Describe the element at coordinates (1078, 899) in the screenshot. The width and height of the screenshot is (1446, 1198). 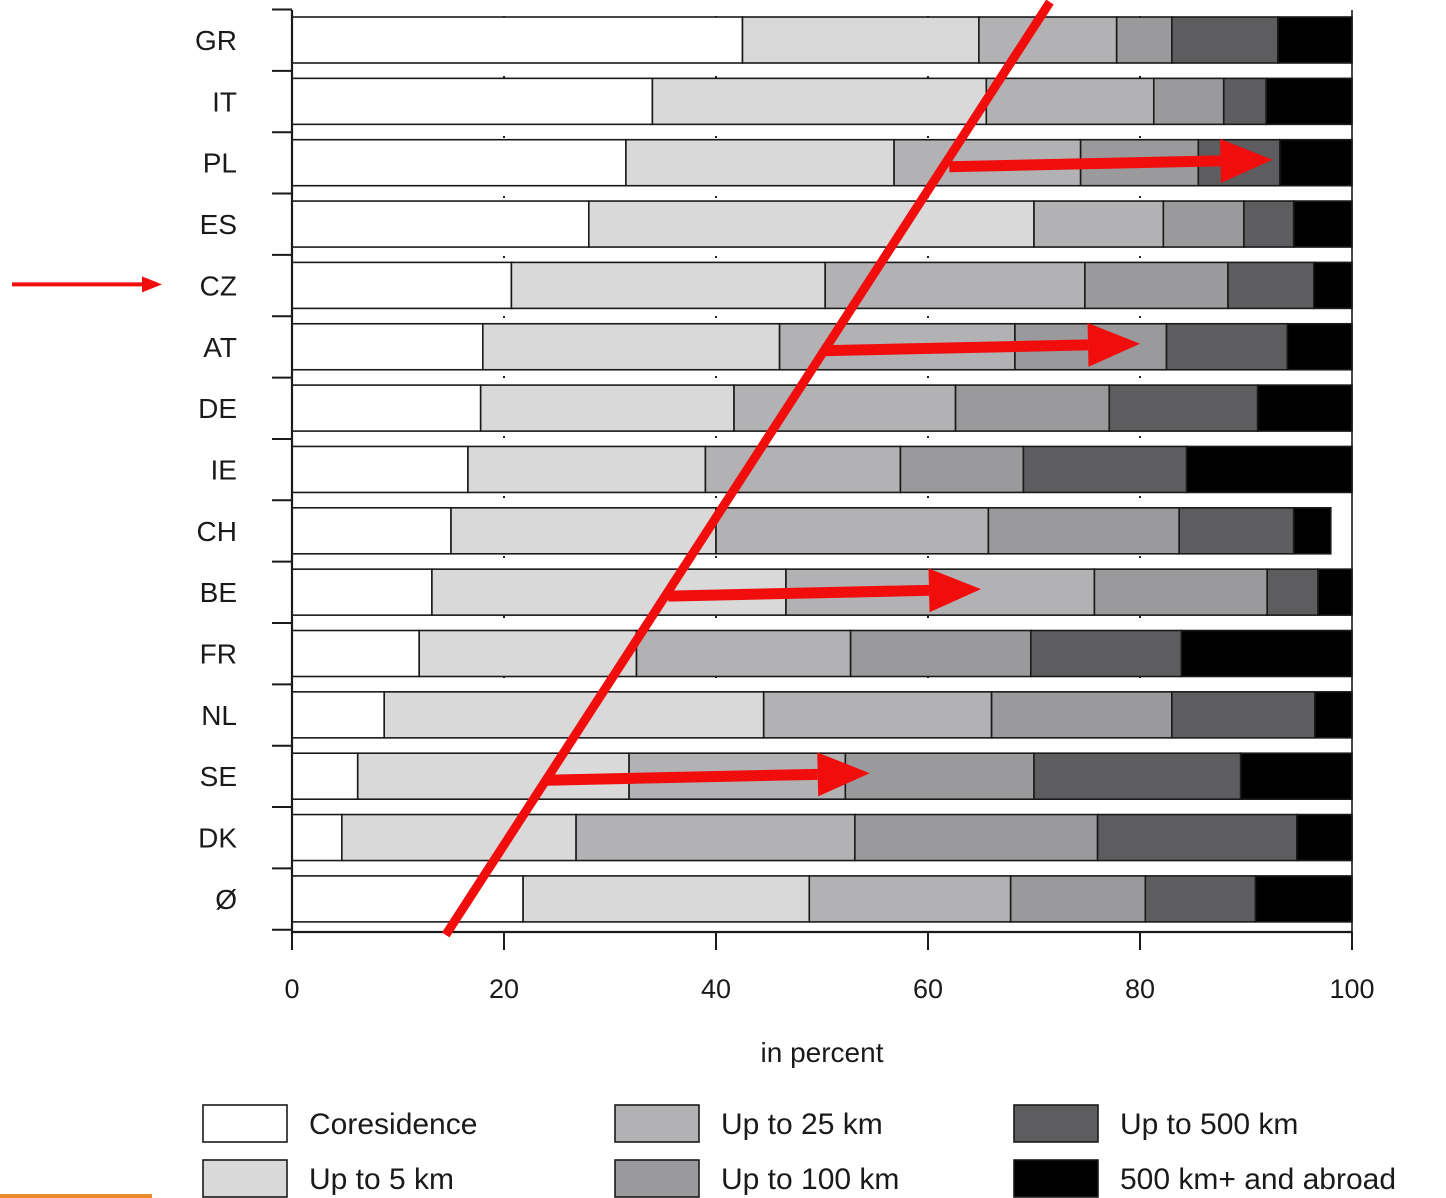
I see `bar-avg-up-to-100-km` at that location.